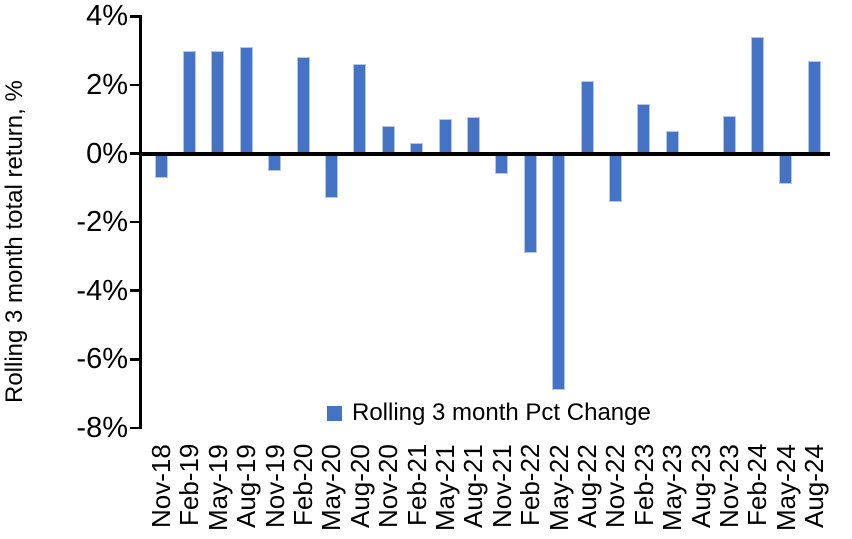 This screenshot has width=852, height=539. What do you see at coordinates (274, 486) in the screenshot?
I see `x-axis-label: Nov-19` at bounding box center [274, 486].